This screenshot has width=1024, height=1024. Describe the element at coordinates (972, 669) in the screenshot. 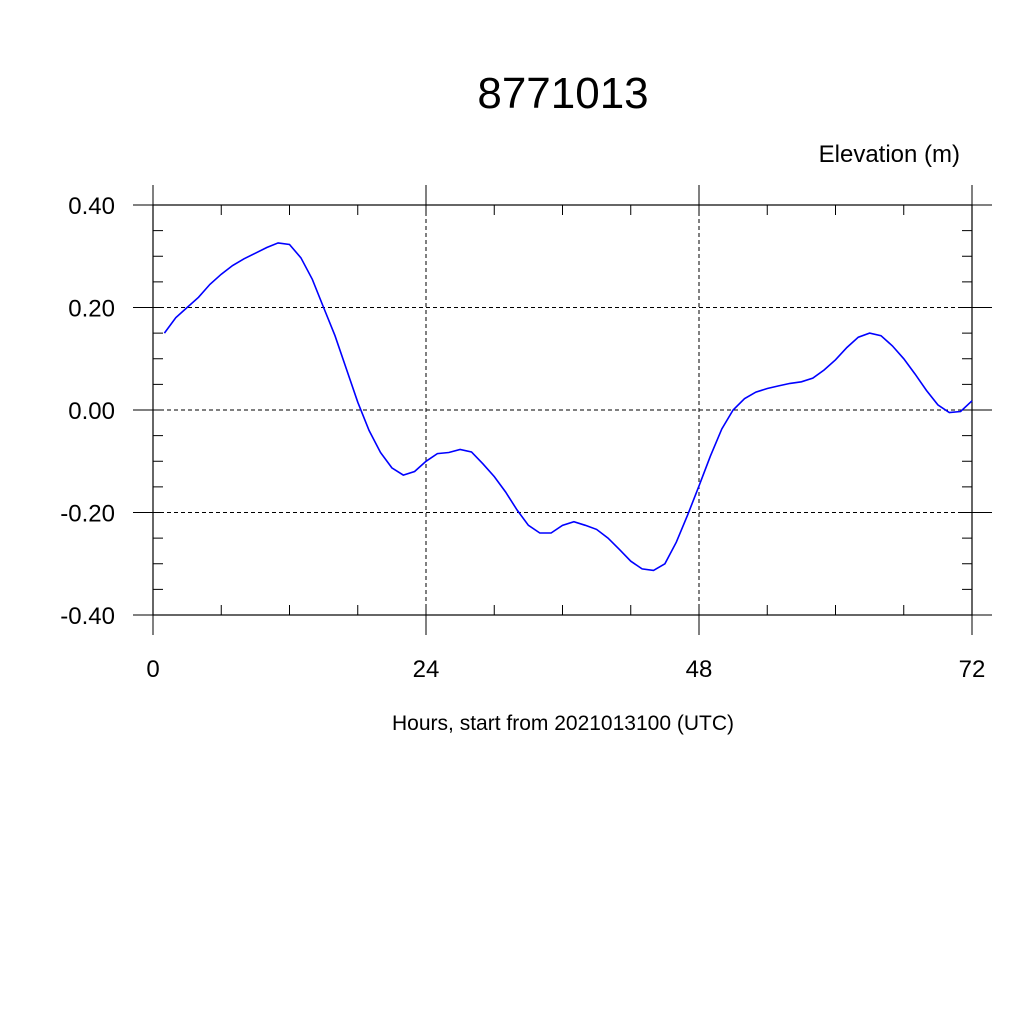

I see `x-tick-label: 72` at that location.